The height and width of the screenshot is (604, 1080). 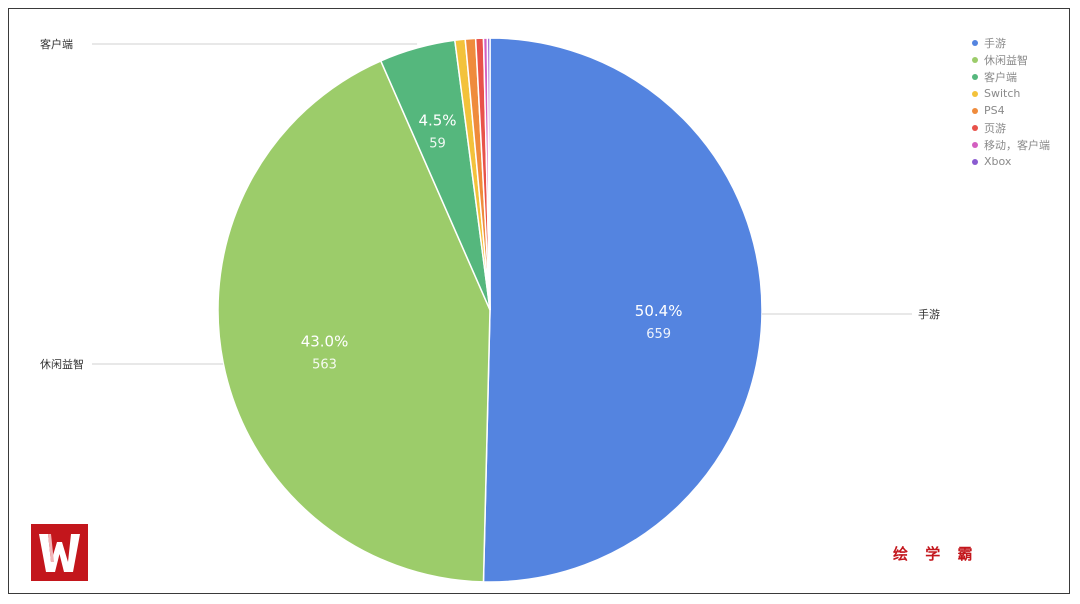 What do you see at coordinates (59, 552) in the screenshot?
I see `logo-w-icon` at bounding box center [59, 552].